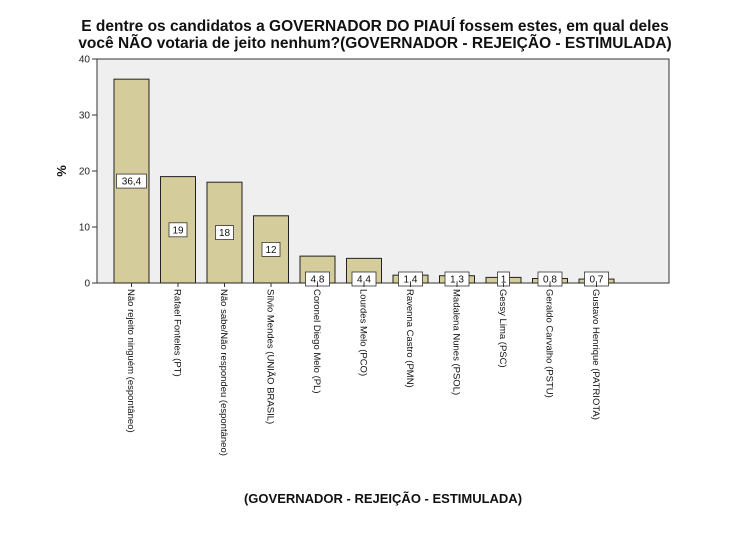 The height and width of the screenshot is (545, 750). What do you see at coordinates (457, 280) in the screenshot?
I see `data-label: 1,3` at bounding box center [457, 280].